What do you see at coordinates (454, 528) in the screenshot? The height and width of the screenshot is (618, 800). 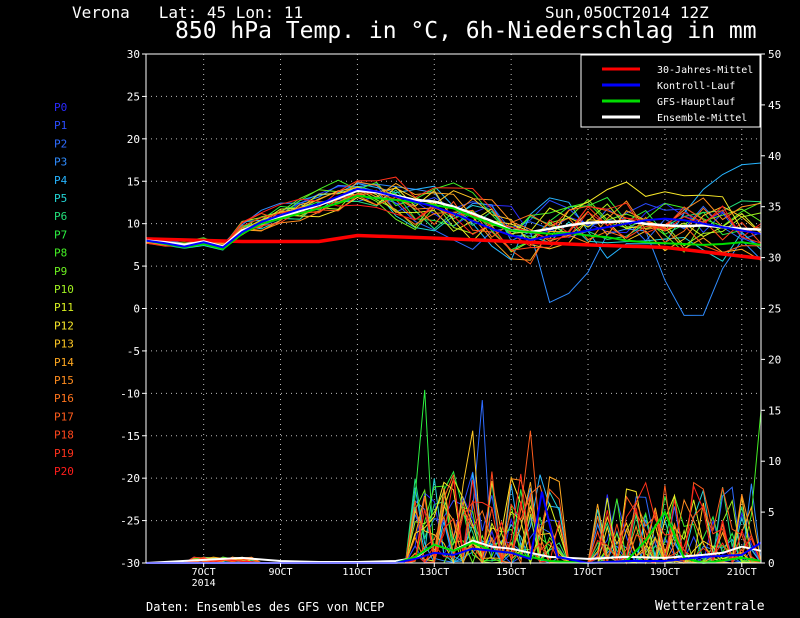 I see `precip-line-kontroll-lauf` at bounding box center [454, 528].